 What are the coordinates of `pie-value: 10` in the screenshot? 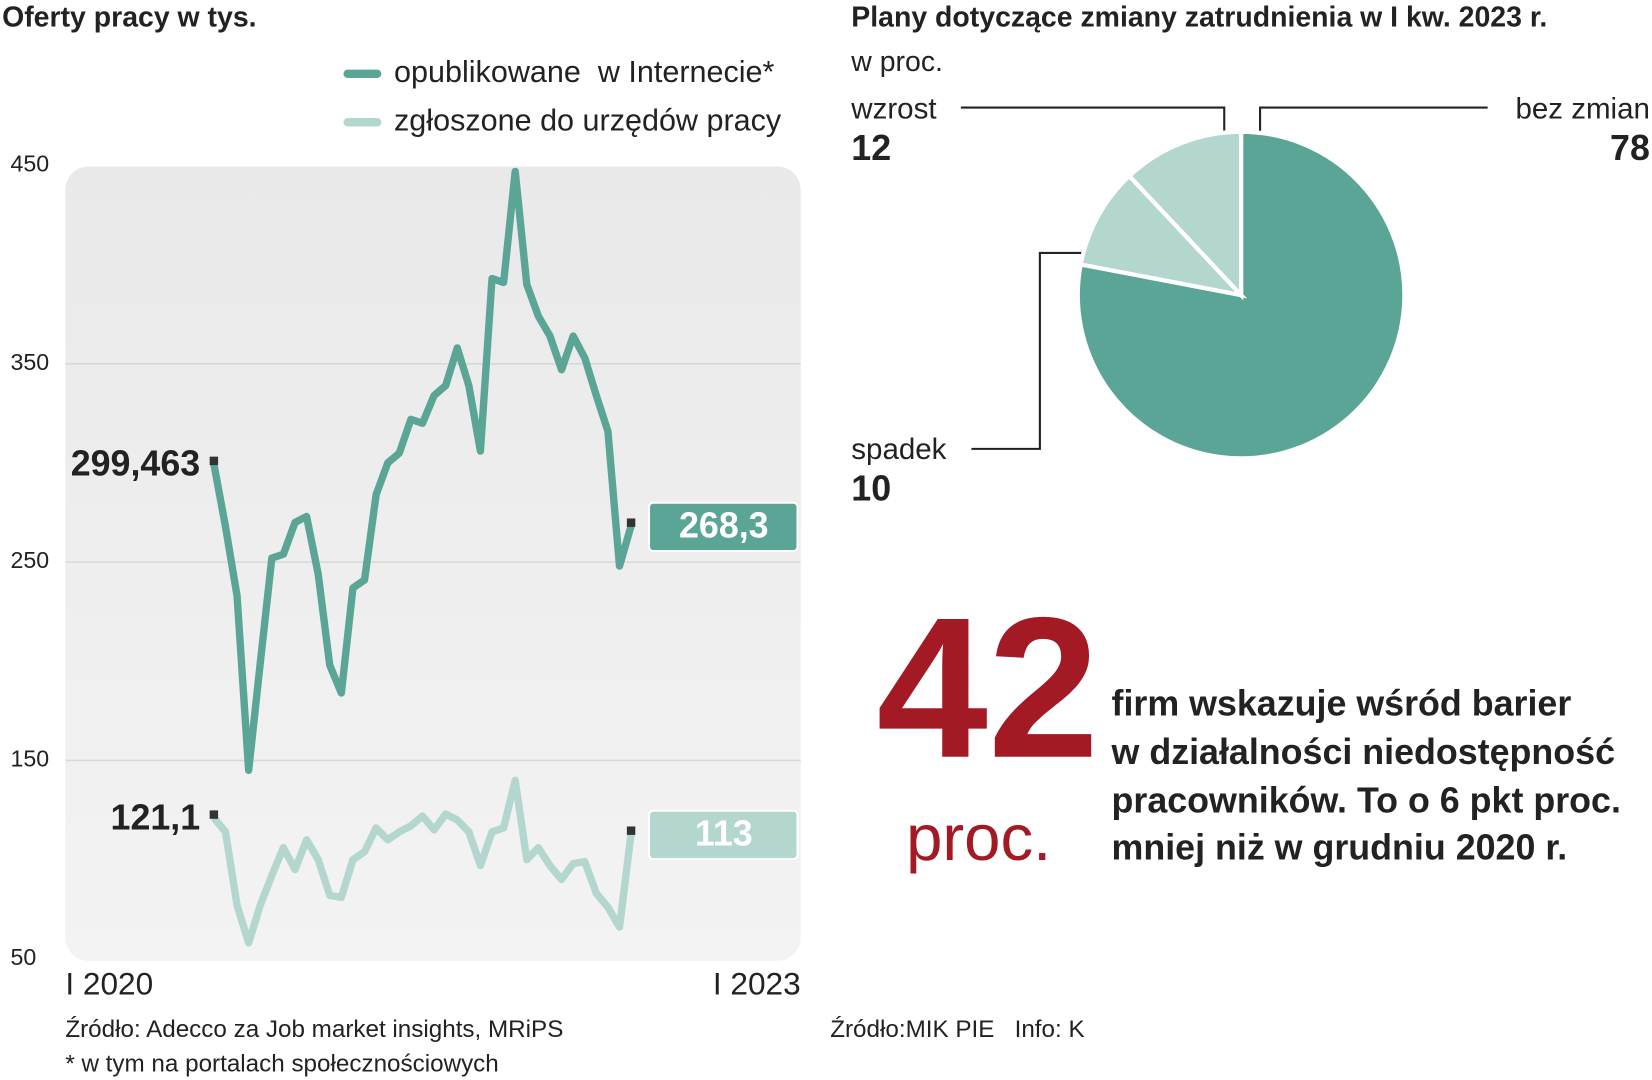 It's located at (871, 488).